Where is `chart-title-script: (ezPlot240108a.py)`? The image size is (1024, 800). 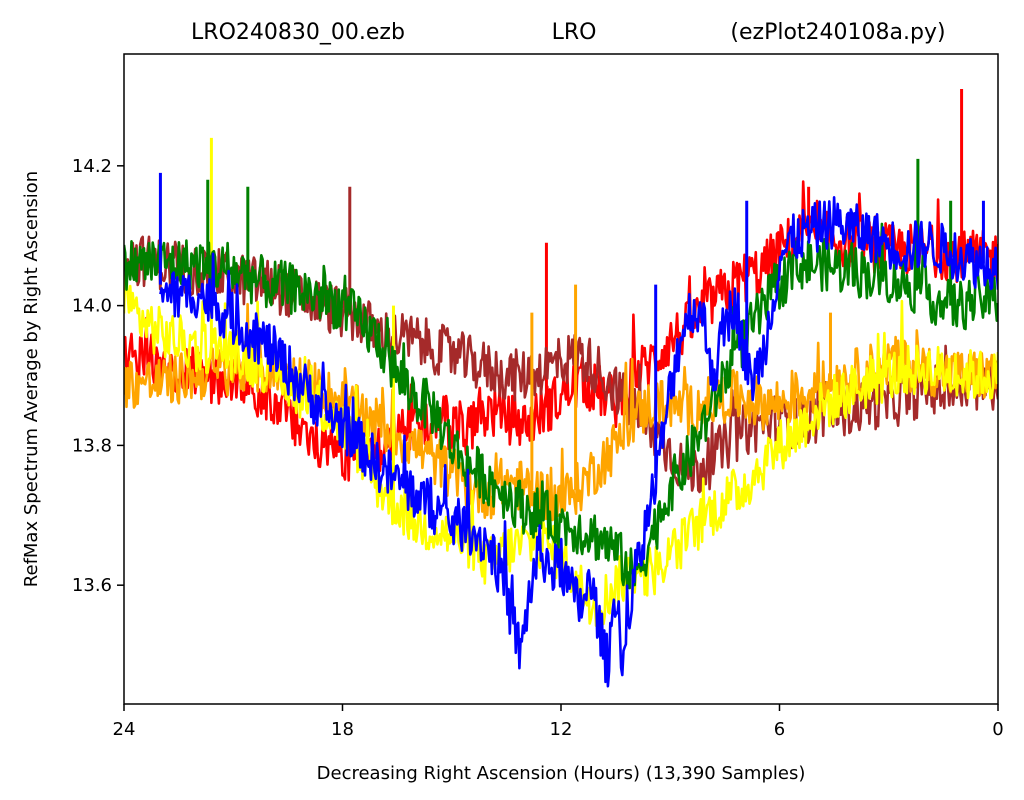
chart-title-script: (ezPlot240108a.py) is located at coordinates (837, 32).